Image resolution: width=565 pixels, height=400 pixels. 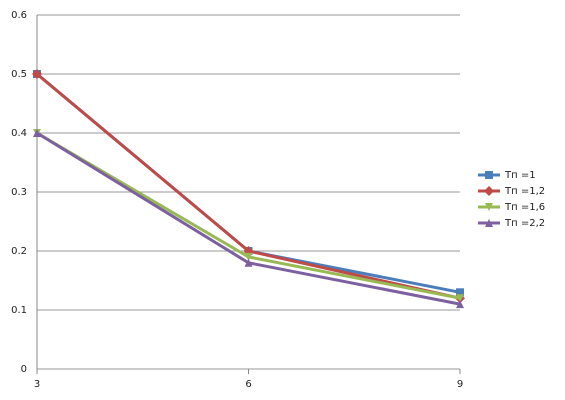 I want to click on legend-label: Тп =2,2, so click(x=524, y=223).